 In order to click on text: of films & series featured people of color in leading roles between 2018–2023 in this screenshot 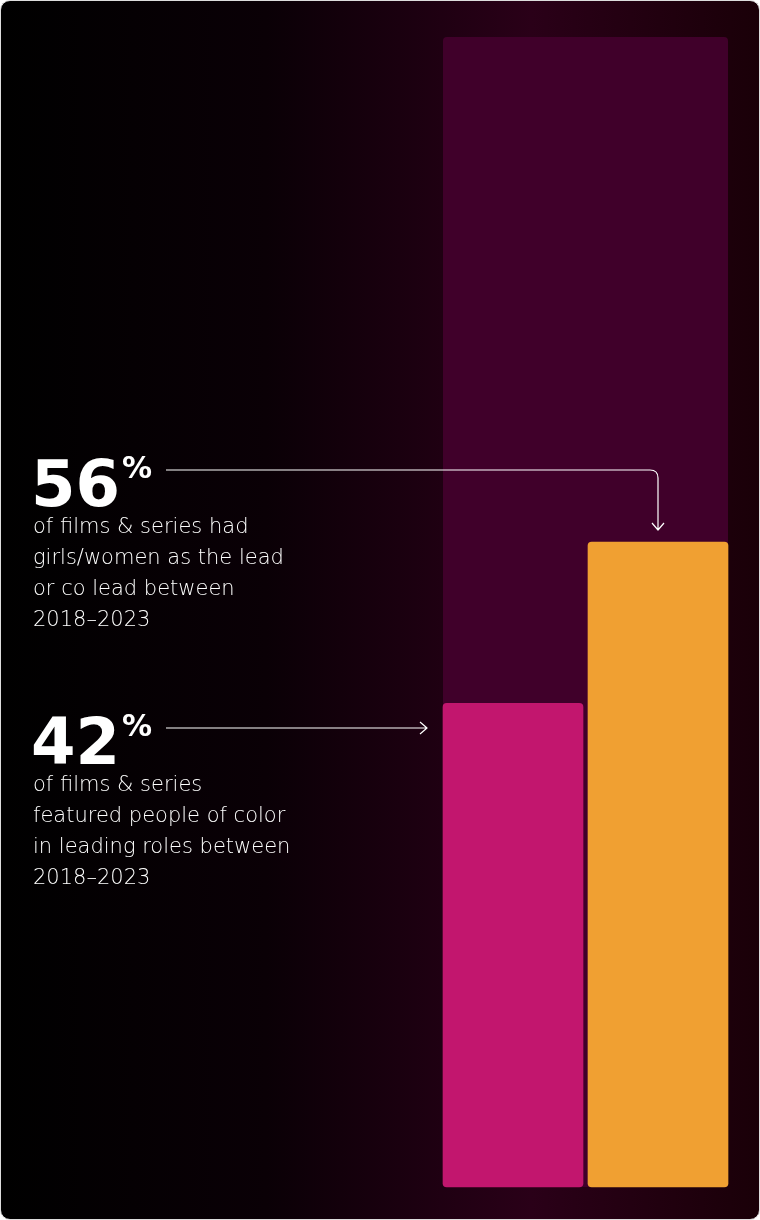, I will do `click(162, 831)`.